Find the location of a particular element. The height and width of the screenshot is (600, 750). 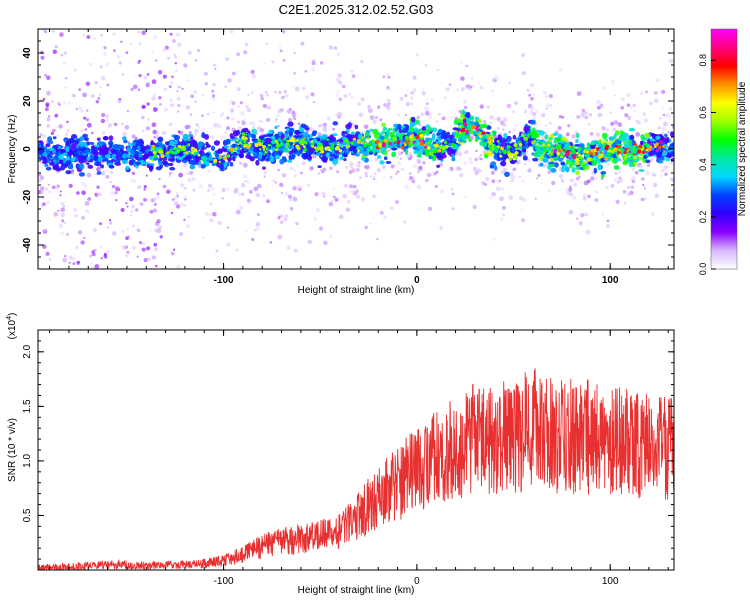

colorbar-tick-label: 0.0 is located at coordinates (703, 269).